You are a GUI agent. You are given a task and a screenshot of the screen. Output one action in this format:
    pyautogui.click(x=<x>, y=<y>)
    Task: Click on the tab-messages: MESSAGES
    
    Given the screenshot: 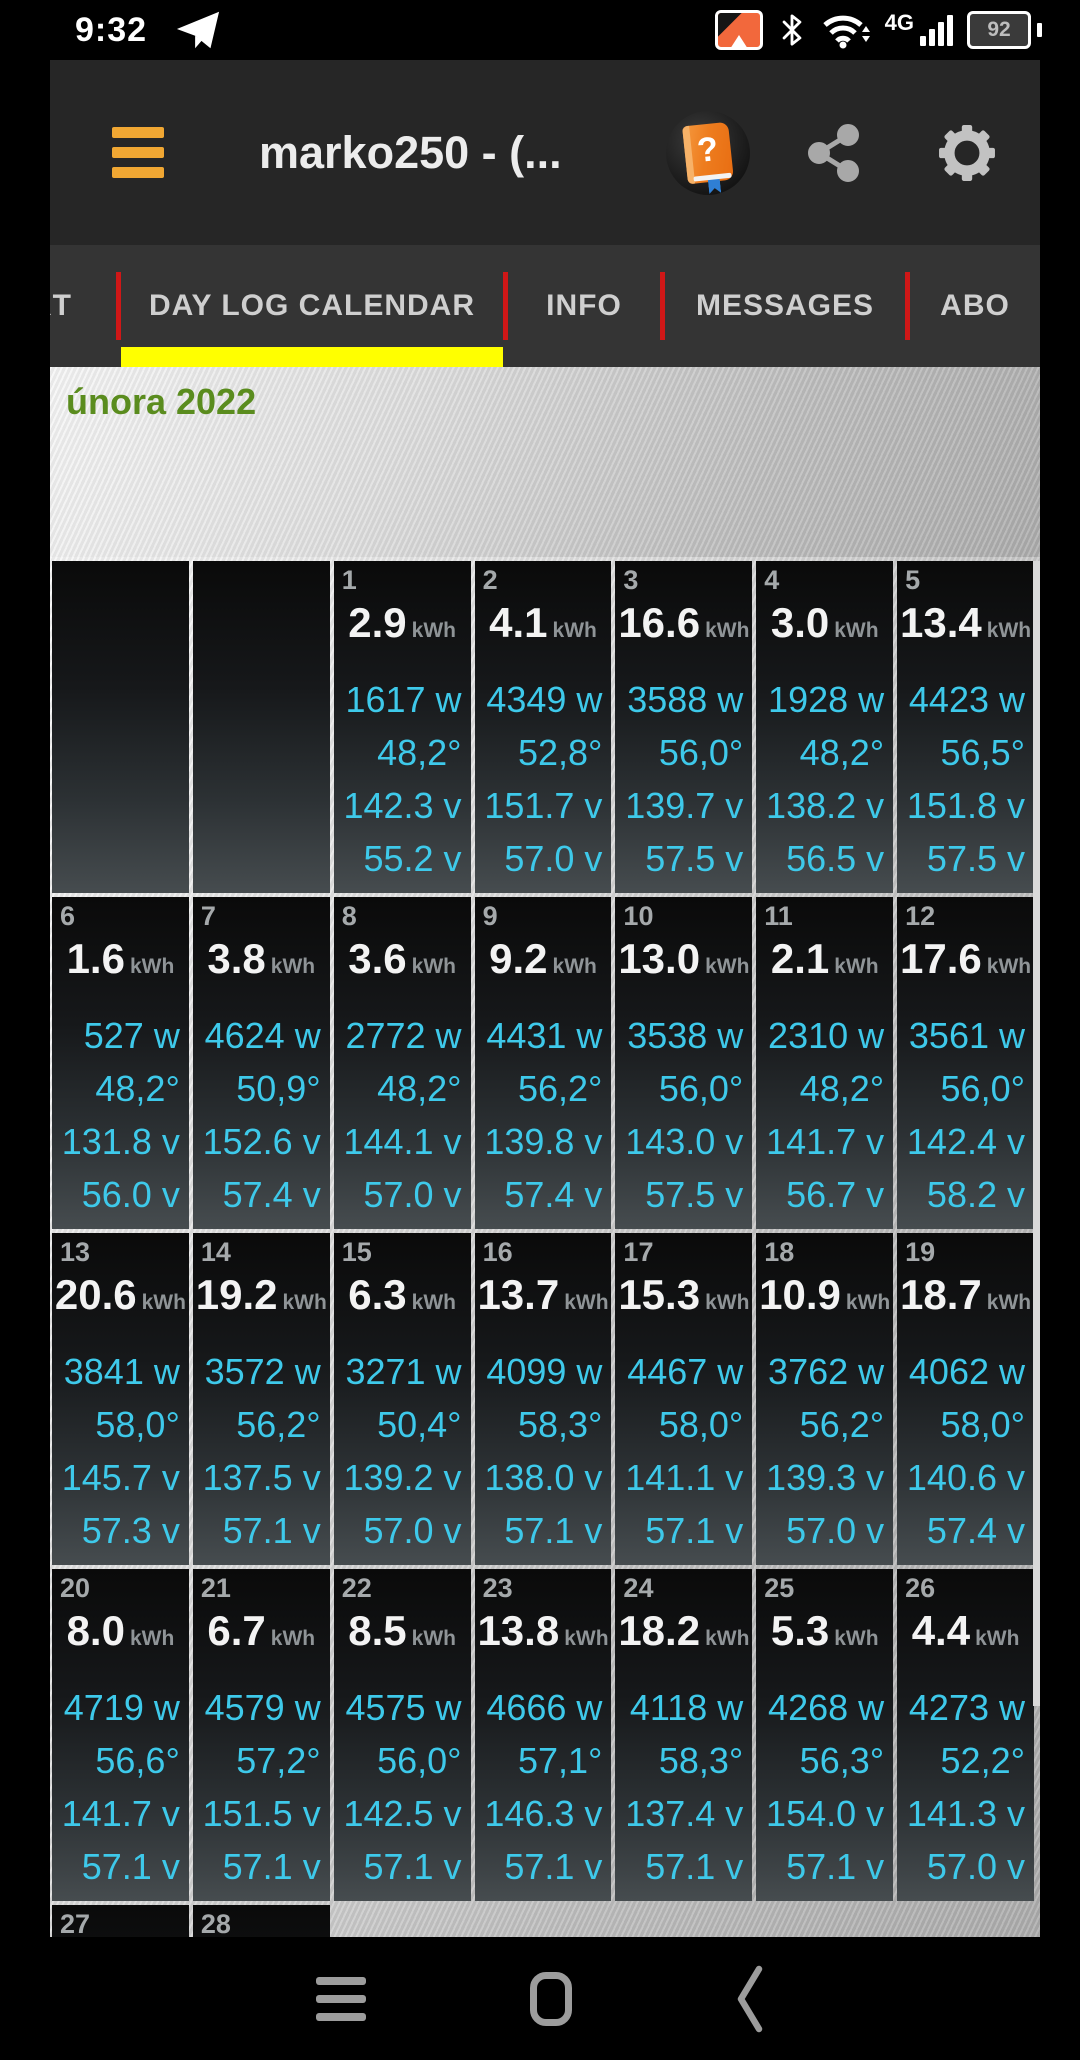 What is the action you would take?
    pyautogui.click(x=785, y=306)
    